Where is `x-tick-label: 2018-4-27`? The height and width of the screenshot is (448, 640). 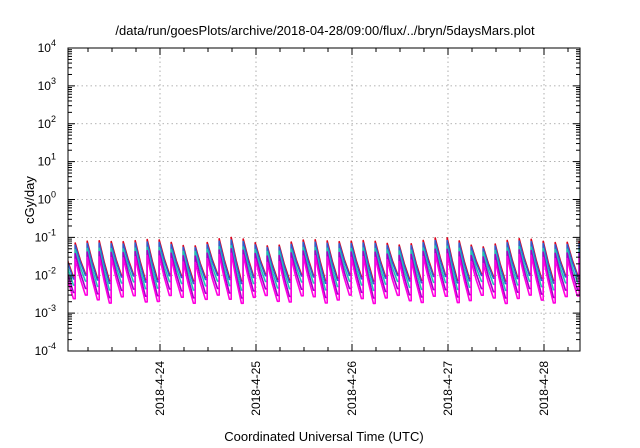
x-tick-label: 2018-4-27 is located at coordinates (448, 388).